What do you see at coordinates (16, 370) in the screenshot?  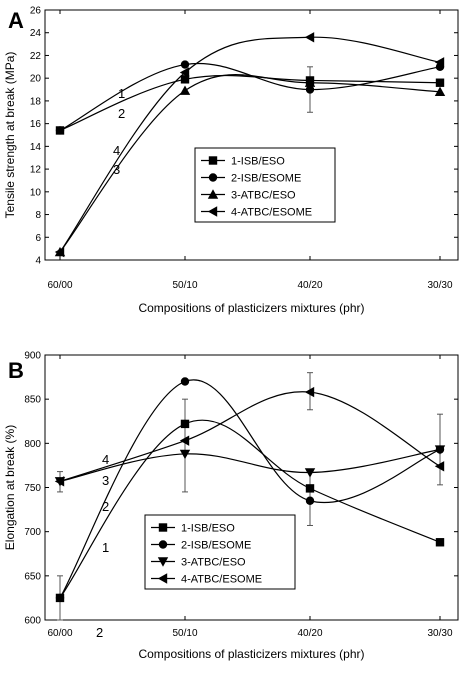 I see `panel-letter: B` at bounding box center [16, 370].